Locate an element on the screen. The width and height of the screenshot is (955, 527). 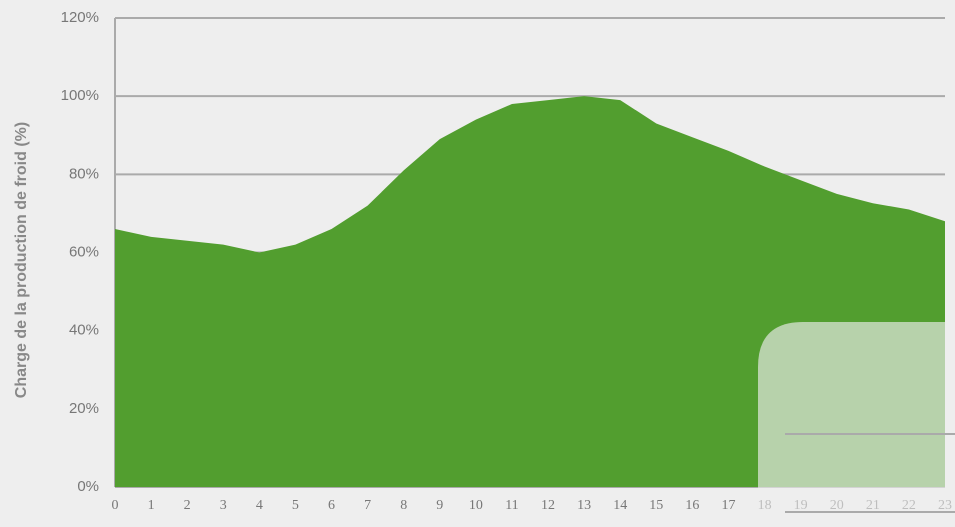
overlay-lower is located at coordinates (856, 504).